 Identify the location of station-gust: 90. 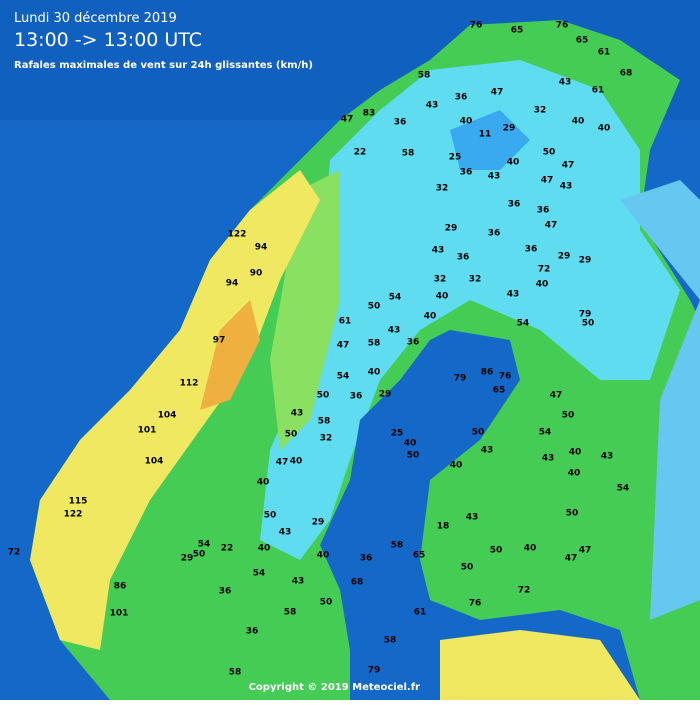
(256, 274).